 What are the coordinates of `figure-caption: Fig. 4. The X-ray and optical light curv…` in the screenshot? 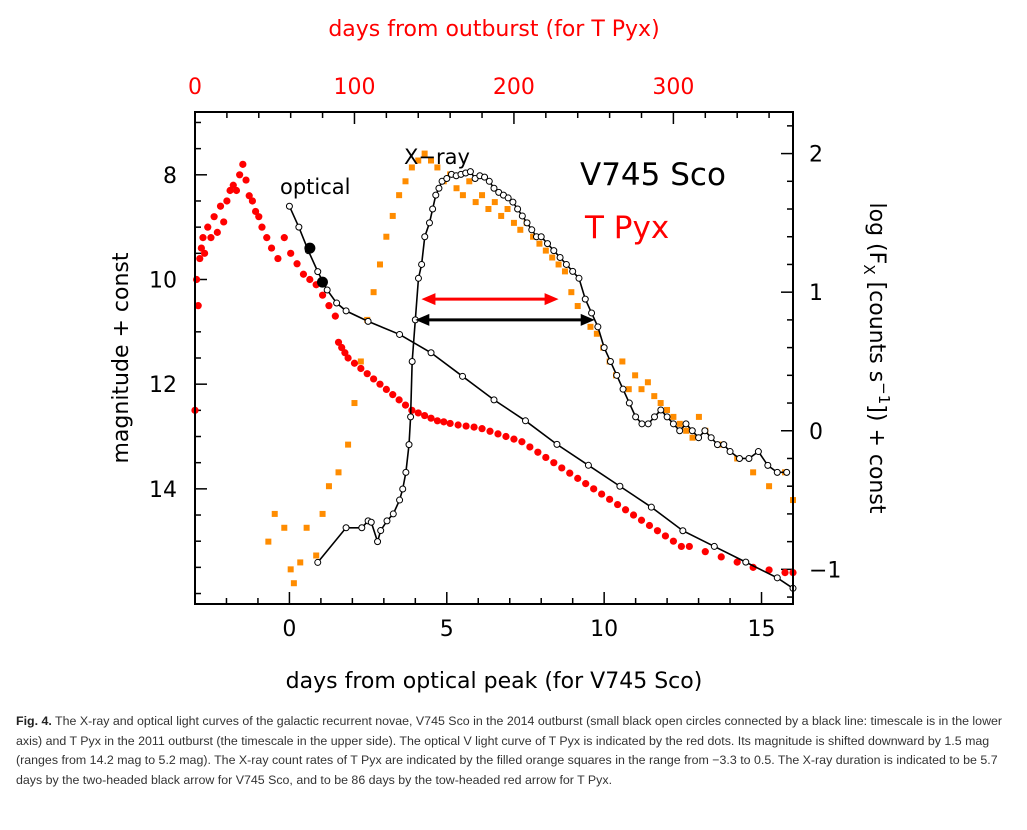 It's located at (511, 751).